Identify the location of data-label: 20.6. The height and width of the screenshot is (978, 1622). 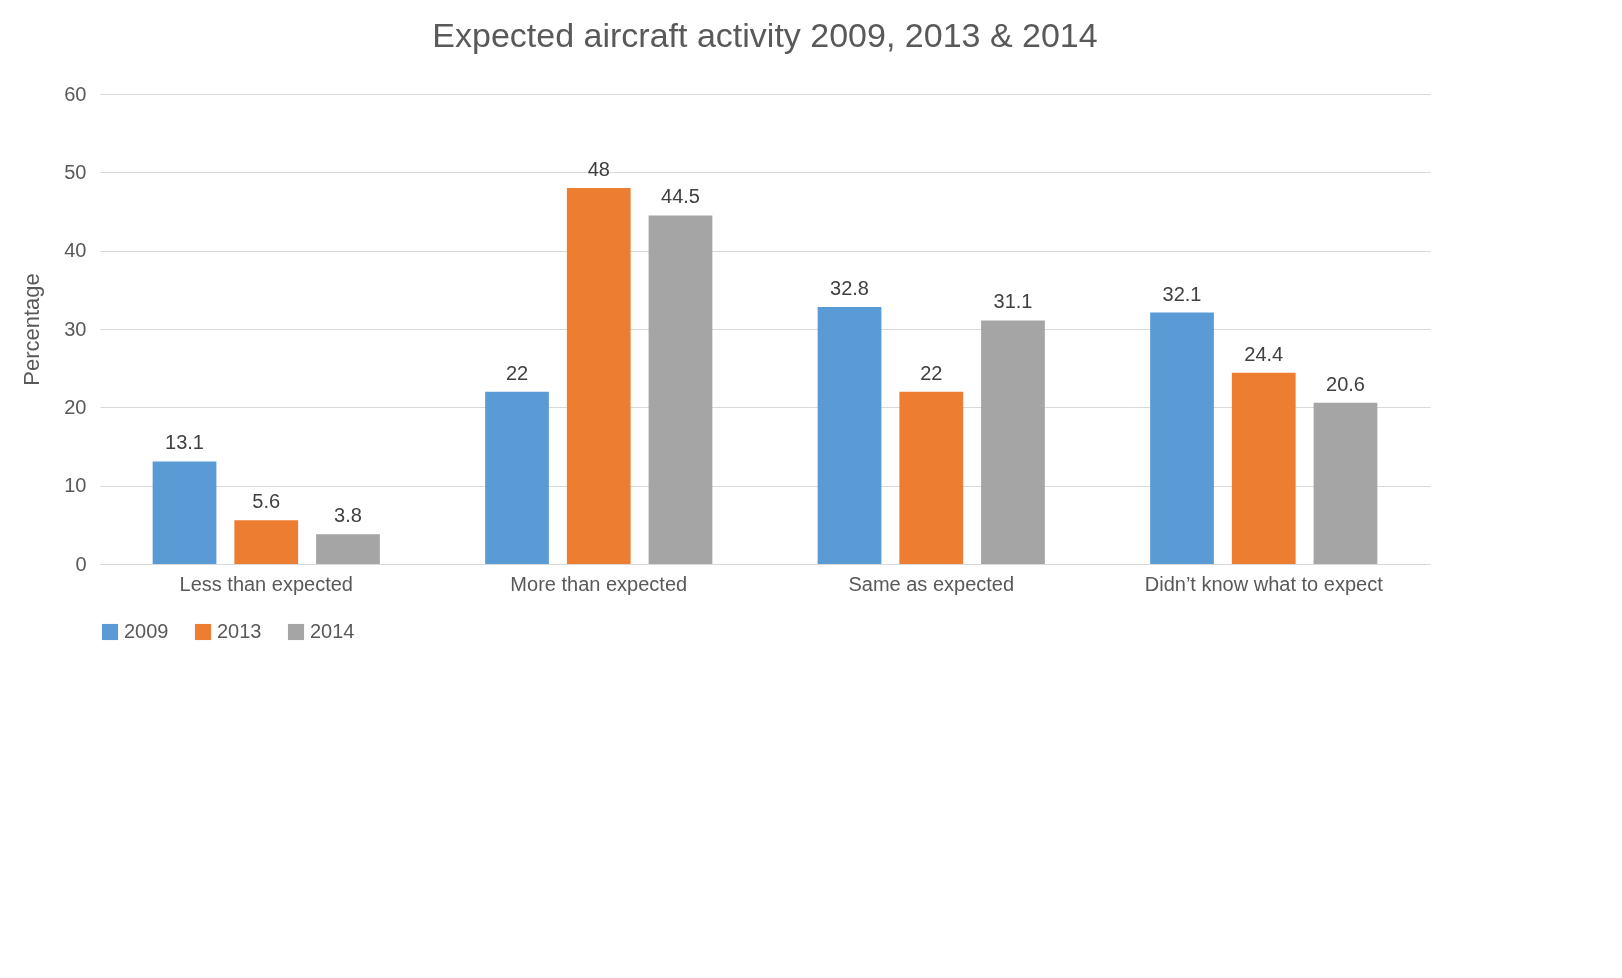
(1345, 383).